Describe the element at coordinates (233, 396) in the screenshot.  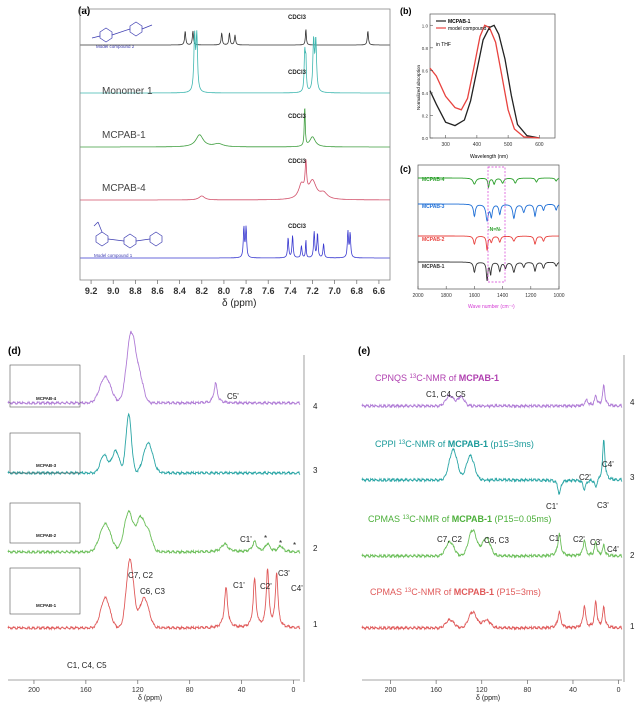
I see `d-ann-c5p: C5'` at that location.